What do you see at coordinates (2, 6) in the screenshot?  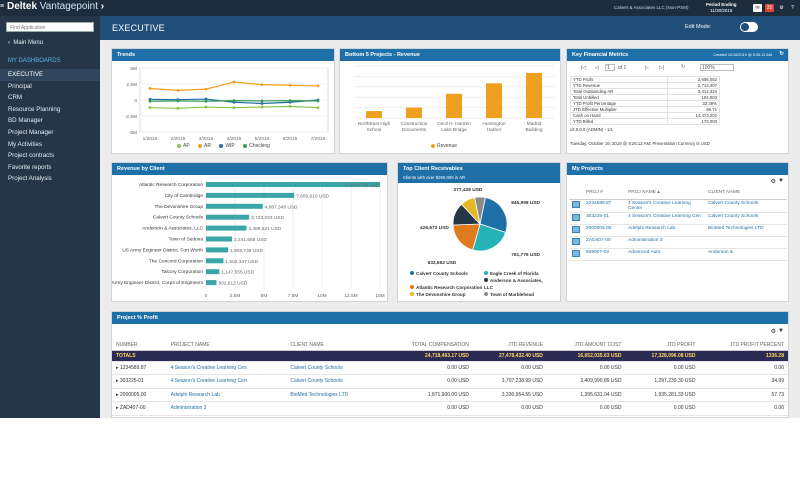 I see `hamburger-menu-icon: ≡` at bounding box center [2, 6].